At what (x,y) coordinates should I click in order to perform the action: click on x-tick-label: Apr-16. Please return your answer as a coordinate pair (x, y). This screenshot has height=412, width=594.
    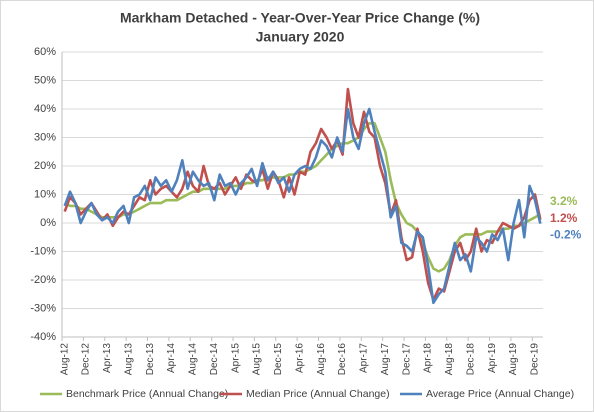
    Looking at the image, I should click on (299, 358).